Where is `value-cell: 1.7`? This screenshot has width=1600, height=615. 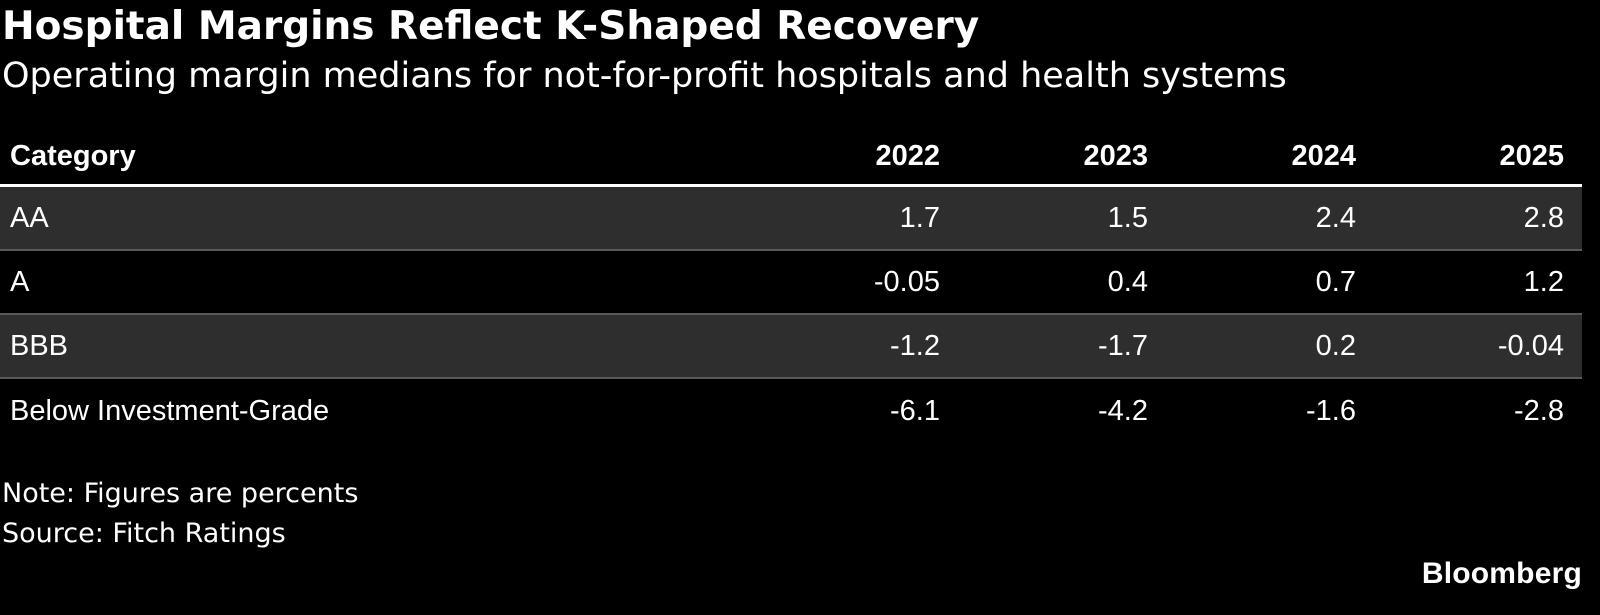 value-cell: 1.7 is located at coordinates (919, 217).